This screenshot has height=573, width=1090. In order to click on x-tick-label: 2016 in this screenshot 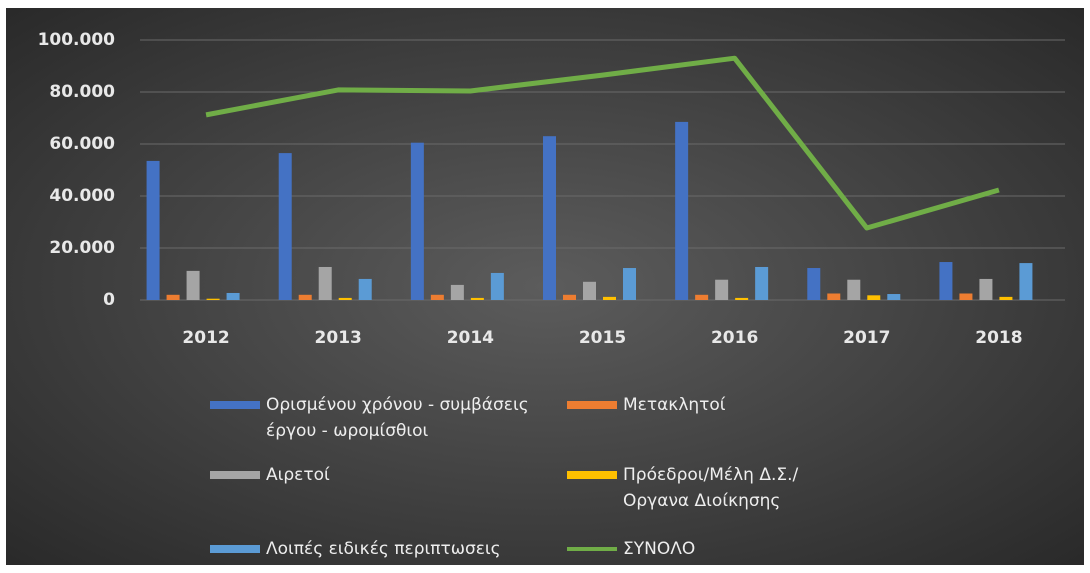, I will do `click(734, 338)`.